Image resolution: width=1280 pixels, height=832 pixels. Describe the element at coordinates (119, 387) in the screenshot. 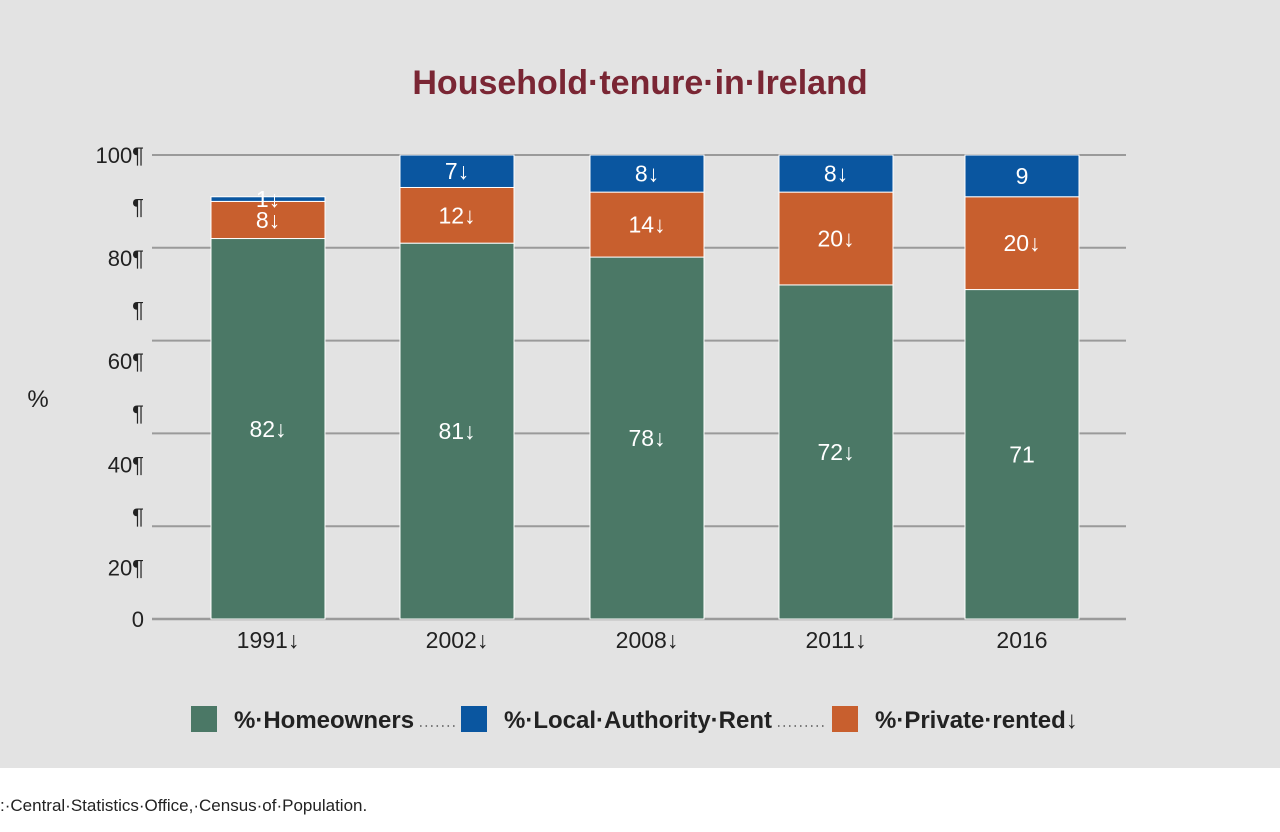

I see `y-tick-labels: 0 20¶ ¶ 40¶ ¶ 60¶ ¶ 80¶ ¶ 100¶` at that location.